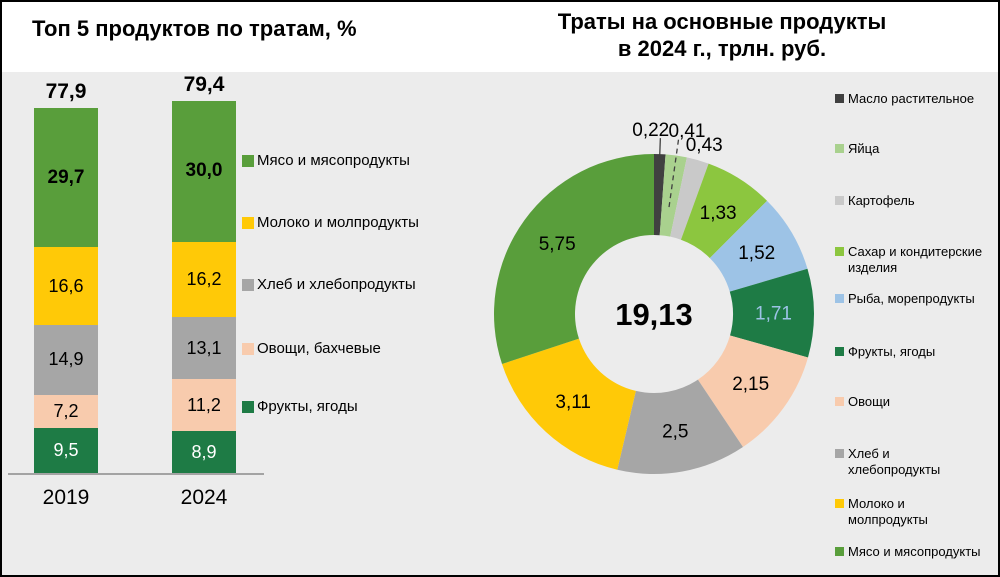 The width and height of the screenshot is (1000, 577). Describe the element at coordinates (654, 314) in the screenshot. I see `donut-center-total: 19,13` at that location.